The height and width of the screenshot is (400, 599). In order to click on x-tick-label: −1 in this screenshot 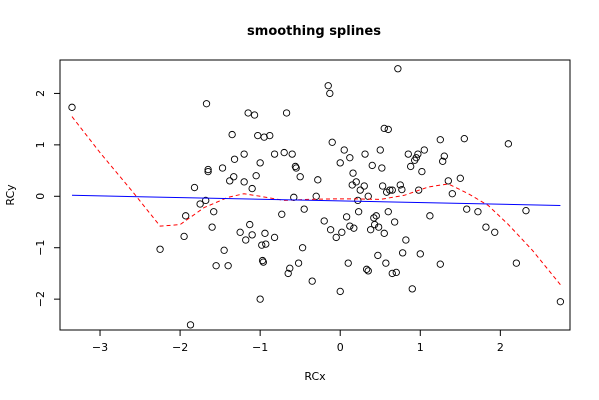, I will do `click(260, 347)`.